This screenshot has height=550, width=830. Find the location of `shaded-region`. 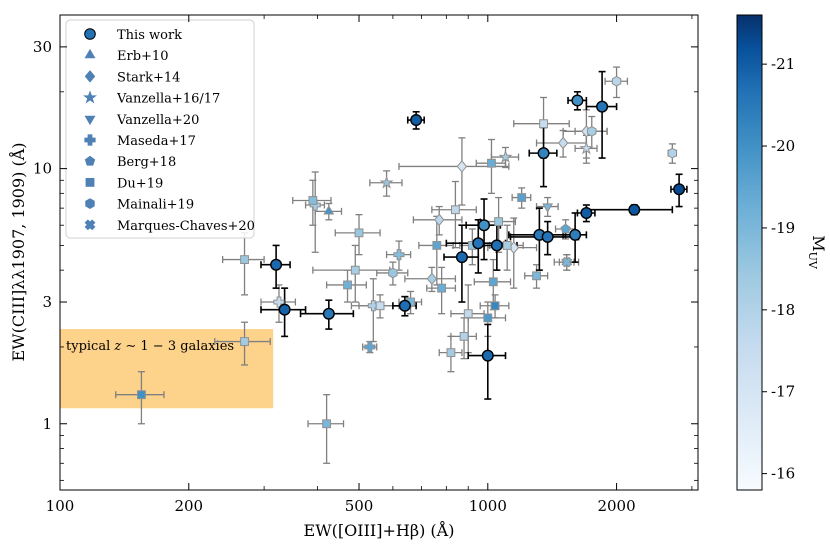

shaded-region is located at coordinates (167, 369).